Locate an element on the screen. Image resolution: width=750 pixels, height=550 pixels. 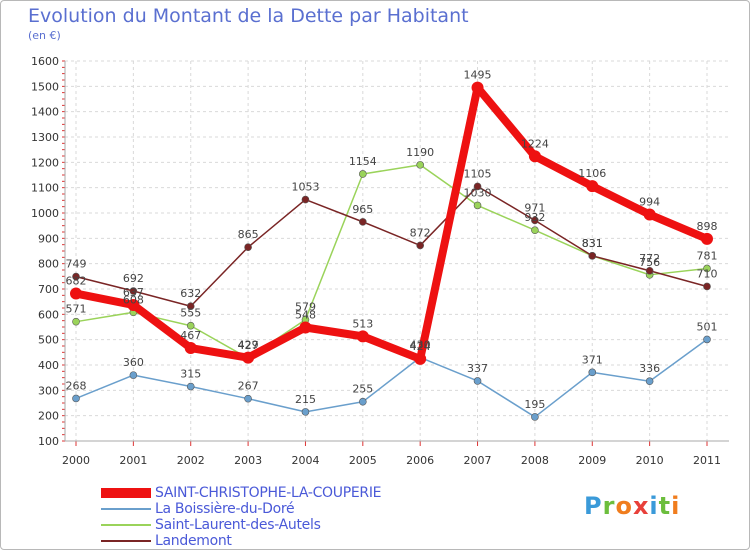
x-tick-label: 2005 is located at coordinates (363, 460).